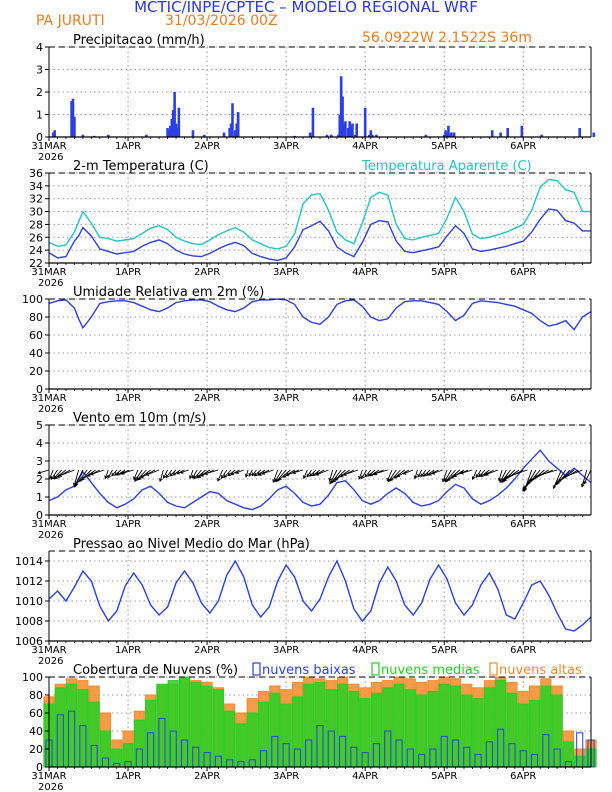  What do you see at coordinates (286, 524) in the screenshot?
I see `x-tick-label-wind: 3APR` at bounding box center [286, 524].